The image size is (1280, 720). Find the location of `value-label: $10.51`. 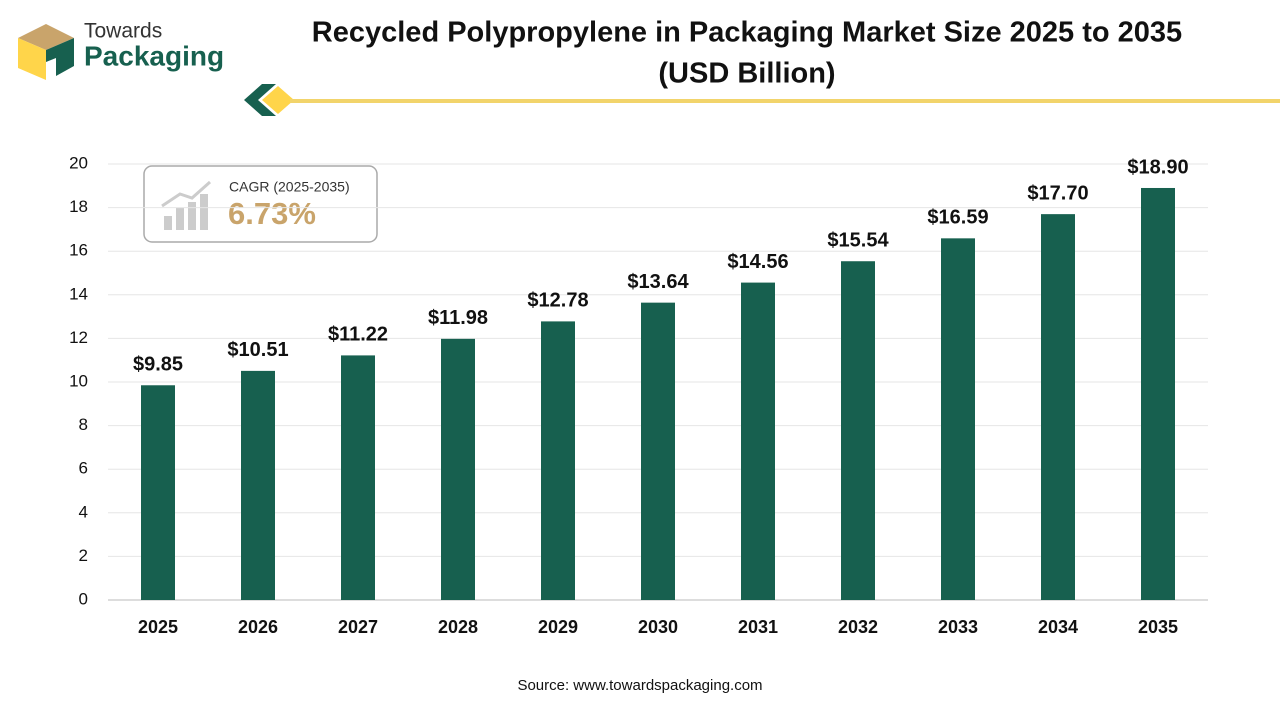

value-label: $10.51 is located at coordinates (257, 350).